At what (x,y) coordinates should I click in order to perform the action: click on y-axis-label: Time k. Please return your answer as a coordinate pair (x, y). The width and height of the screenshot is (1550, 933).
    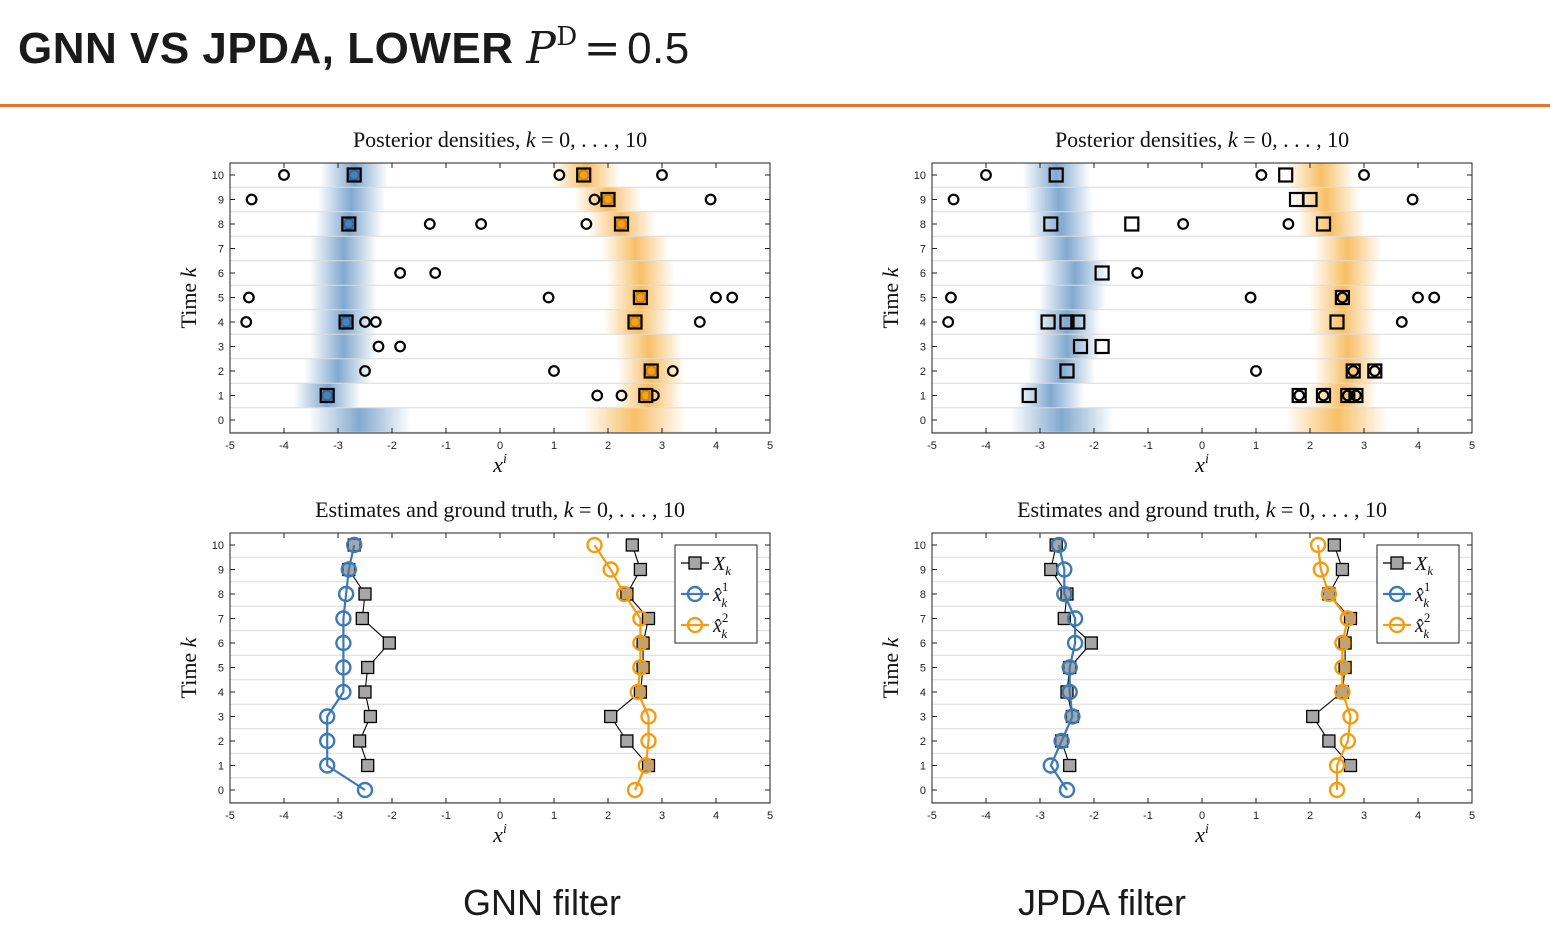
    Looking at the image, I should click on (890, 297).